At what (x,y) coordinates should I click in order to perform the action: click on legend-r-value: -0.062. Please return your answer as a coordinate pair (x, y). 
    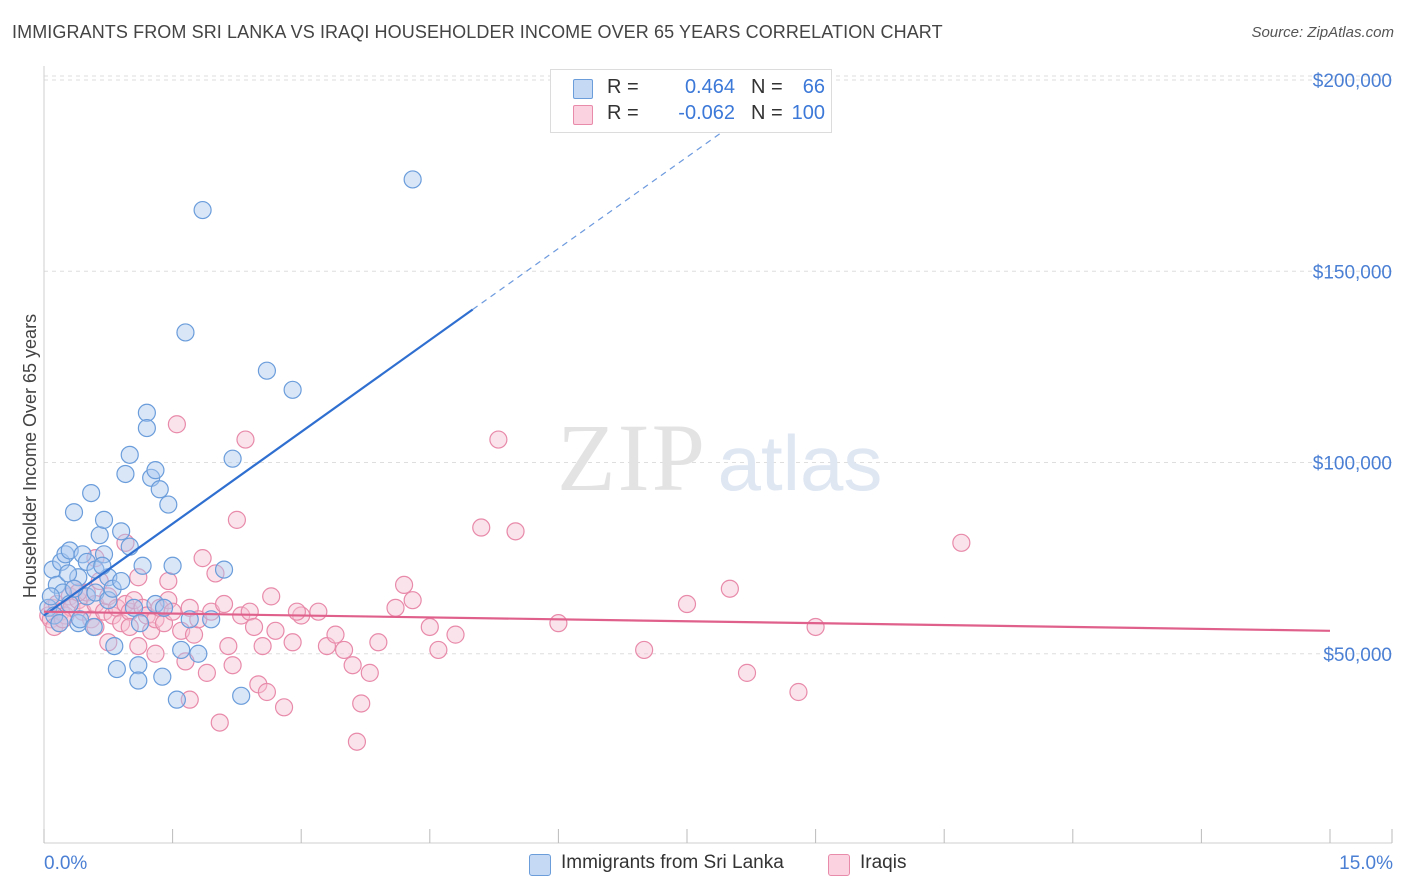
    Looking at the image, I should click on (706, 113).